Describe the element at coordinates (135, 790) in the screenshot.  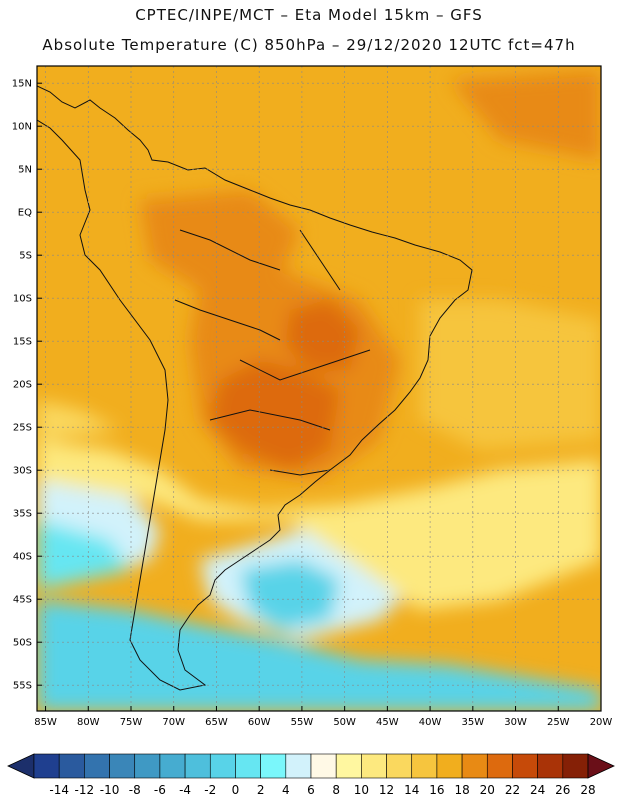
I see `colorbar-label: -8` at that location.